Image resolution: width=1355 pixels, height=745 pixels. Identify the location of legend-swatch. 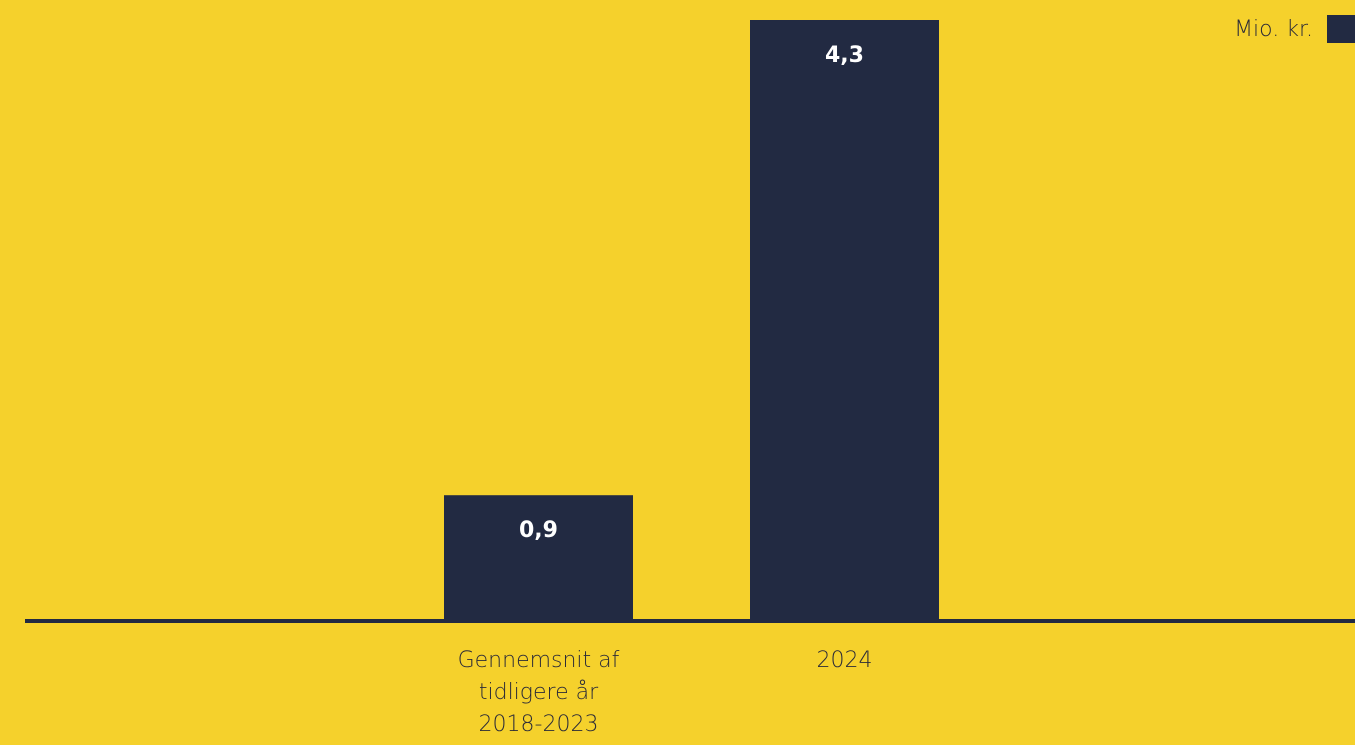
(1341, 29).